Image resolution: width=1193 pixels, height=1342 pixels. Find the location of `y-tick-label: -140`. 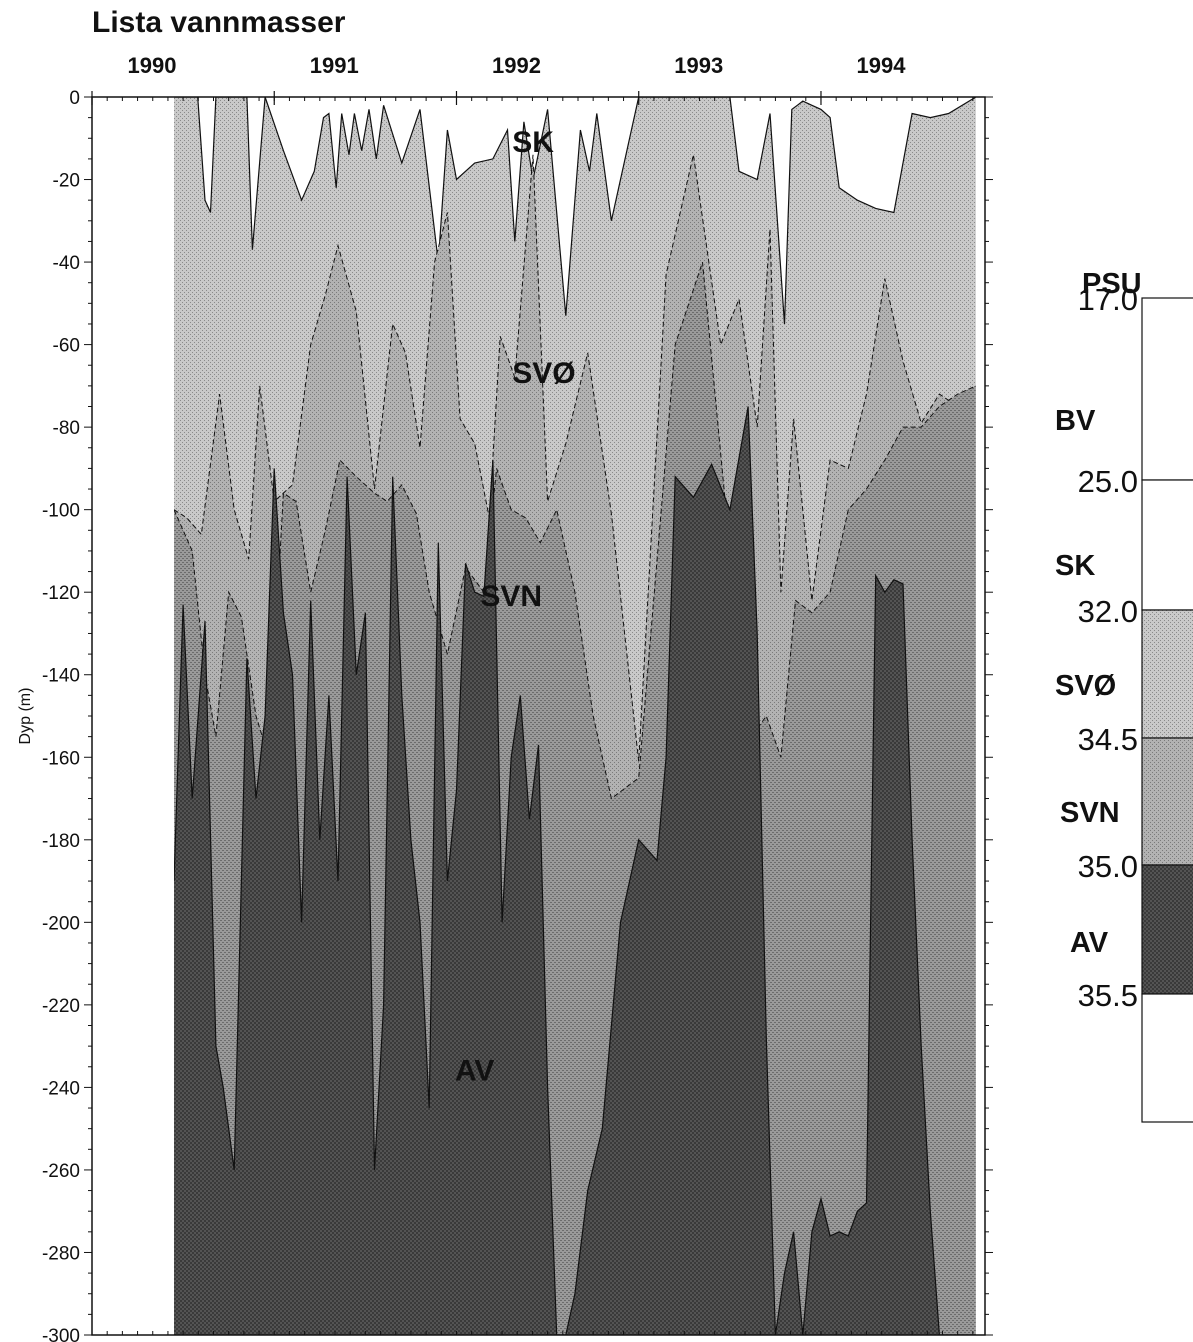

y-tick-label: -140 is located at coordinates (61, 676).